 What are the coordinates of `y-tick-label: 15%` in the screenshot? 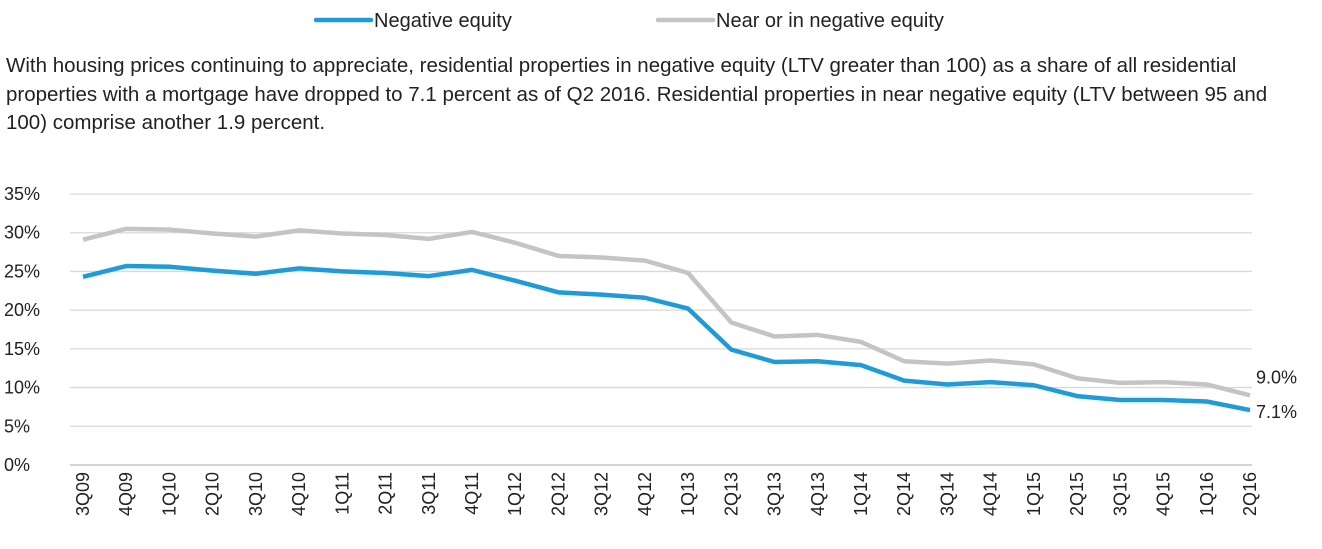 It's located at (22, 349).